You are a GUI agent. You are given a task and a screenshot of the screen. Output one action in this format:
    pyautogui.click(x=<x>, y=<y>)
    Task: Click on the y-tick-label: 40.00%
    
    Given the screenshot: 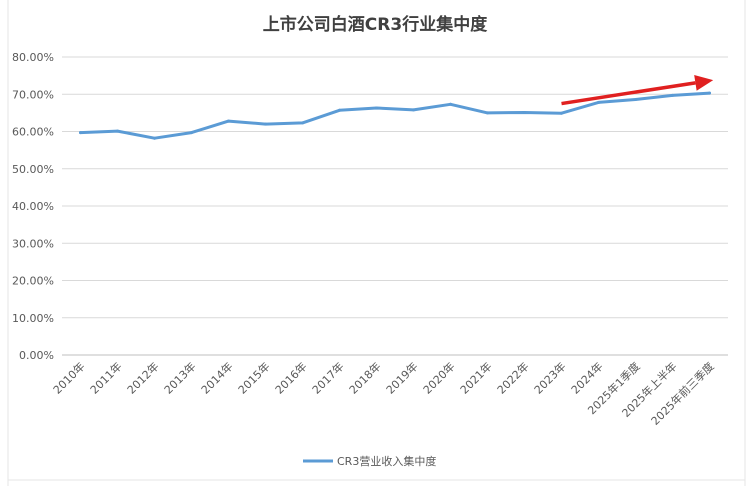 What is the action you would take?
    pyautogui.click(x=33, y=206)
    